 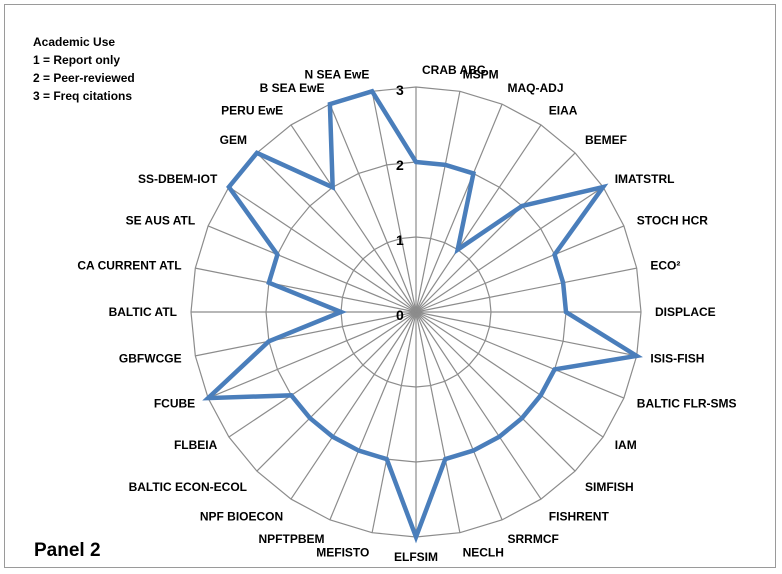 I want to click on category-label: ISIS-FISH, so click(x=677, y=359).